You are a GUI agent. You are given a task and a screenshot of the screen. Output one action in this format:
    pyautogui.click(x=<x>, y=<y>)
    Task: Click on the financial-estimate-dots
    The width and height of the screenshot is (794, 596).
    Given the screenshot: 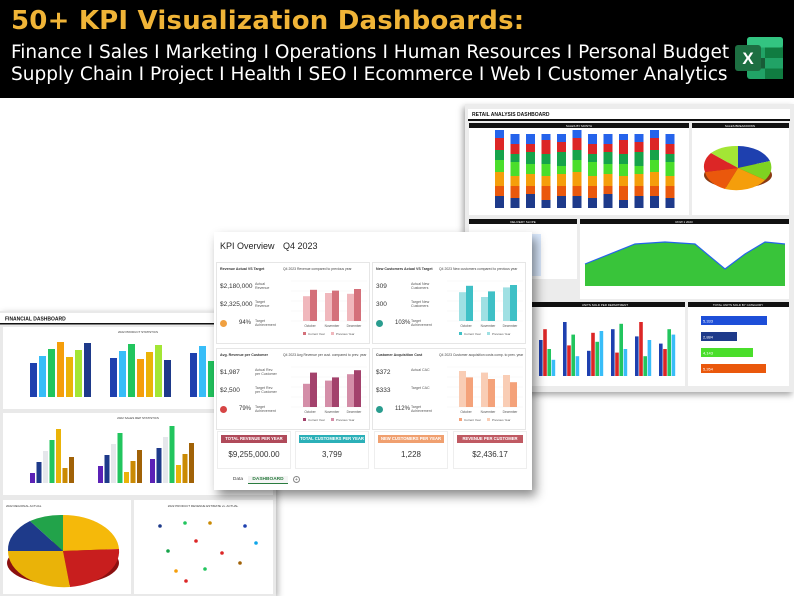 What is the action you would take?
    pyautogui.click(x=208, y=552)
    